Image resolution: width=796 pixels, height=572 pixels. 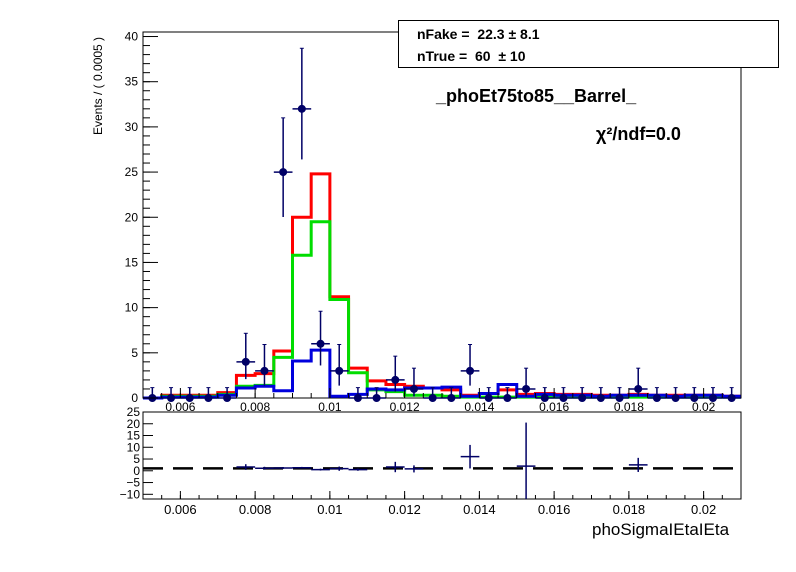 I want to click on y-tick-label-3: 15, so click(x=132, y=262).